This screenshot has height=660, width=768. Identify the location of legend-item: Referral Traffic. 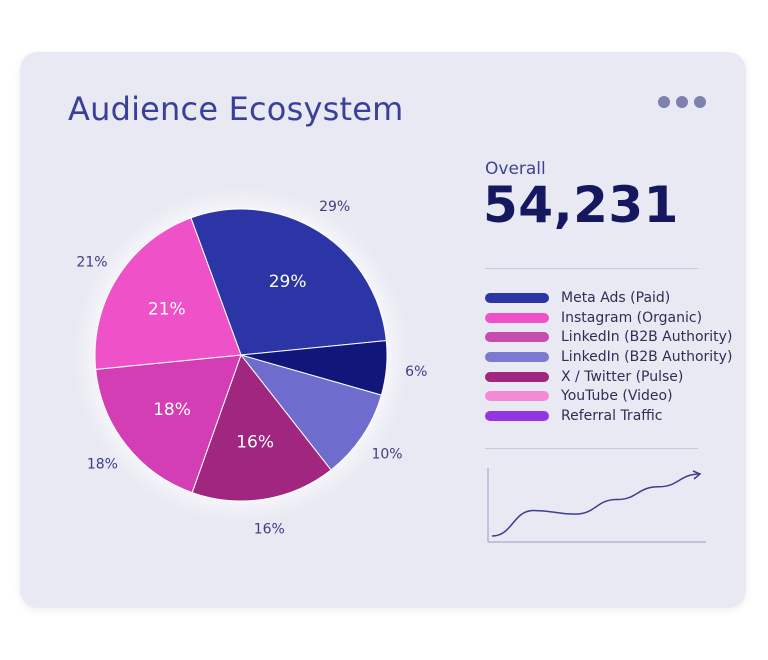
(608, 416).